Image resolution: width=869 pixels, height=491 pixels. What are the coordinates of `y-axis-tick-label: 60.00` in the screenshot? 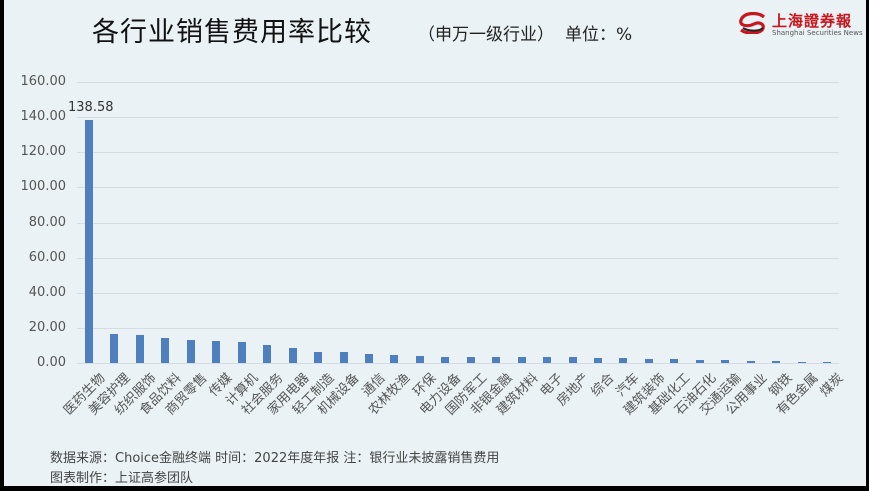 It's located at (47, 257).